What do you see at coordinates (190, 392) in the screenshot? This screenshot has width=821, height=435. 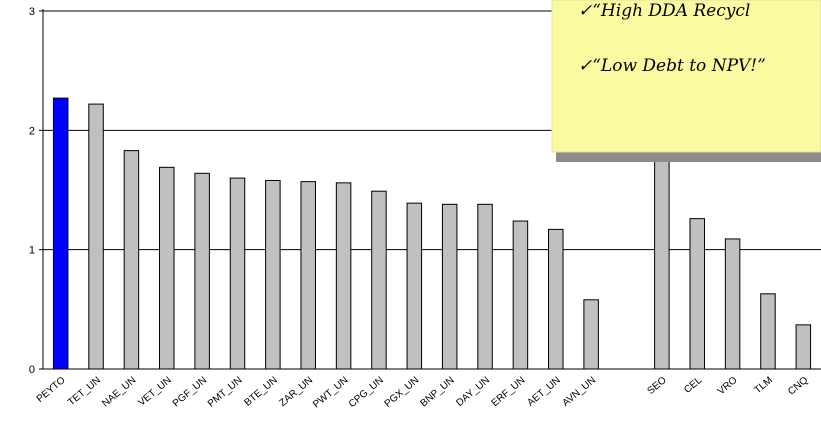 I see `x-tick-label: PGF_UN` at bounding box center [190, 392].